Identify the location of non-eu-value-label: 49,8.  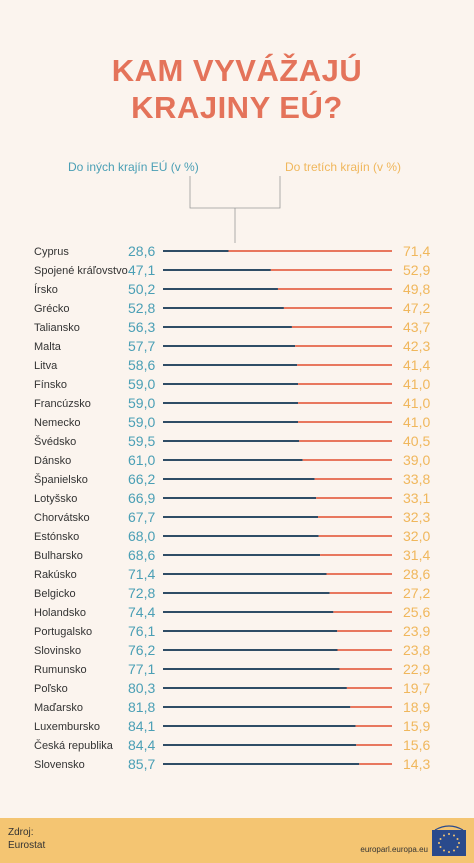
(416, 289).